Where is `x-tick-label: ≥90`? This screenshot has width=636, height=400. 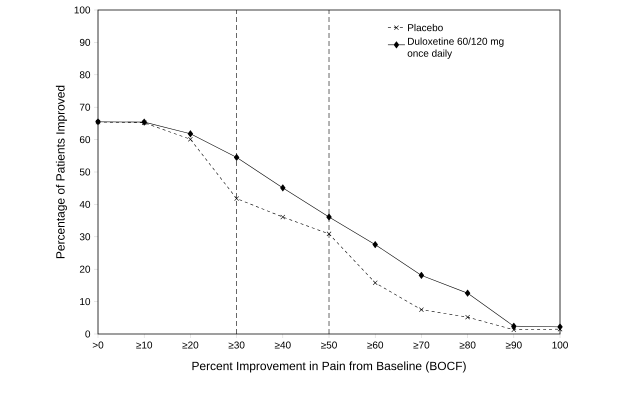 x-tick-label: ≥90 is located at coordinates (514, 345).